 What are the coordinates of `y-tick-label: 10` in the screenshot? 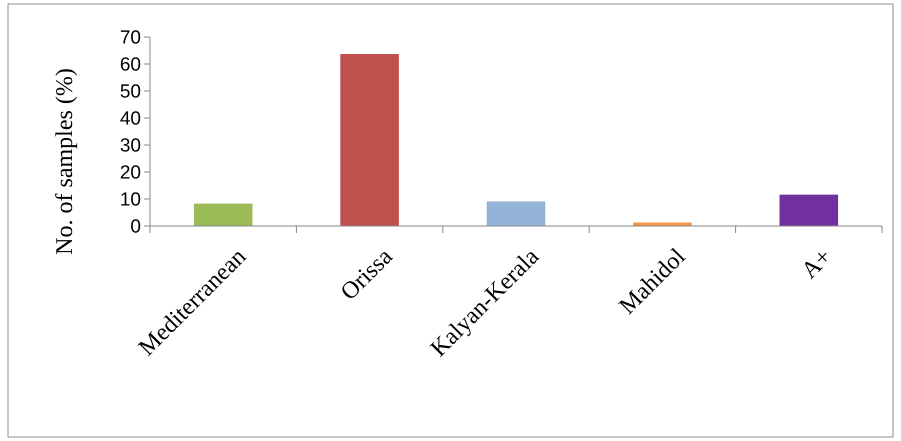 It's located at (130, 200).